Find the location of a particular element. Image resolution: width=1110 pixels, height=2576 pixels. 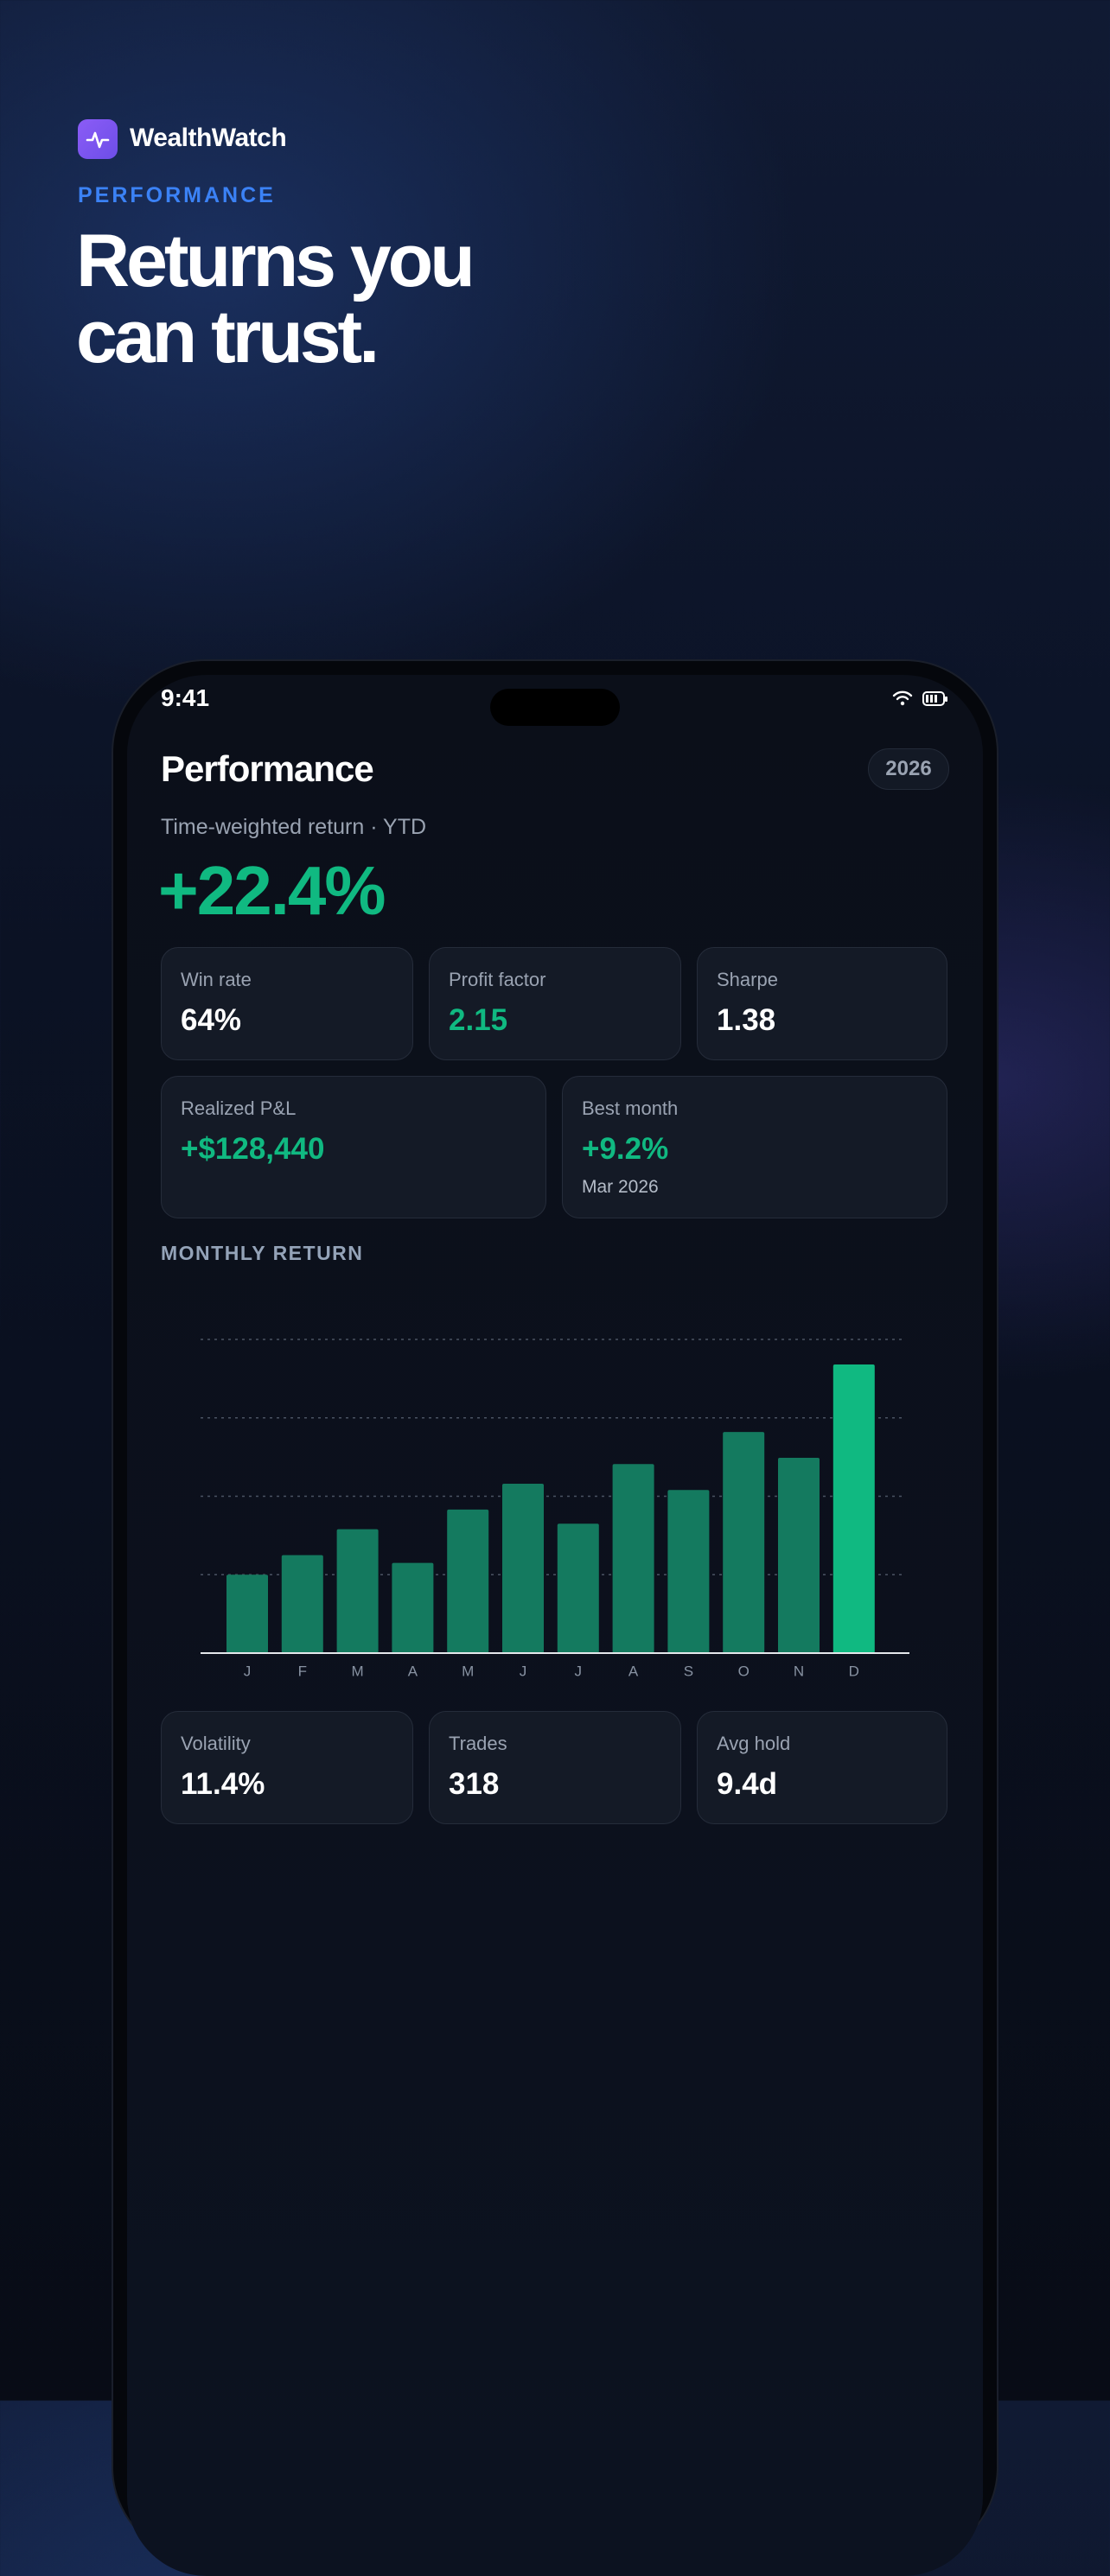

stat-value: +9.2% is located at coordinates (625, 1149).